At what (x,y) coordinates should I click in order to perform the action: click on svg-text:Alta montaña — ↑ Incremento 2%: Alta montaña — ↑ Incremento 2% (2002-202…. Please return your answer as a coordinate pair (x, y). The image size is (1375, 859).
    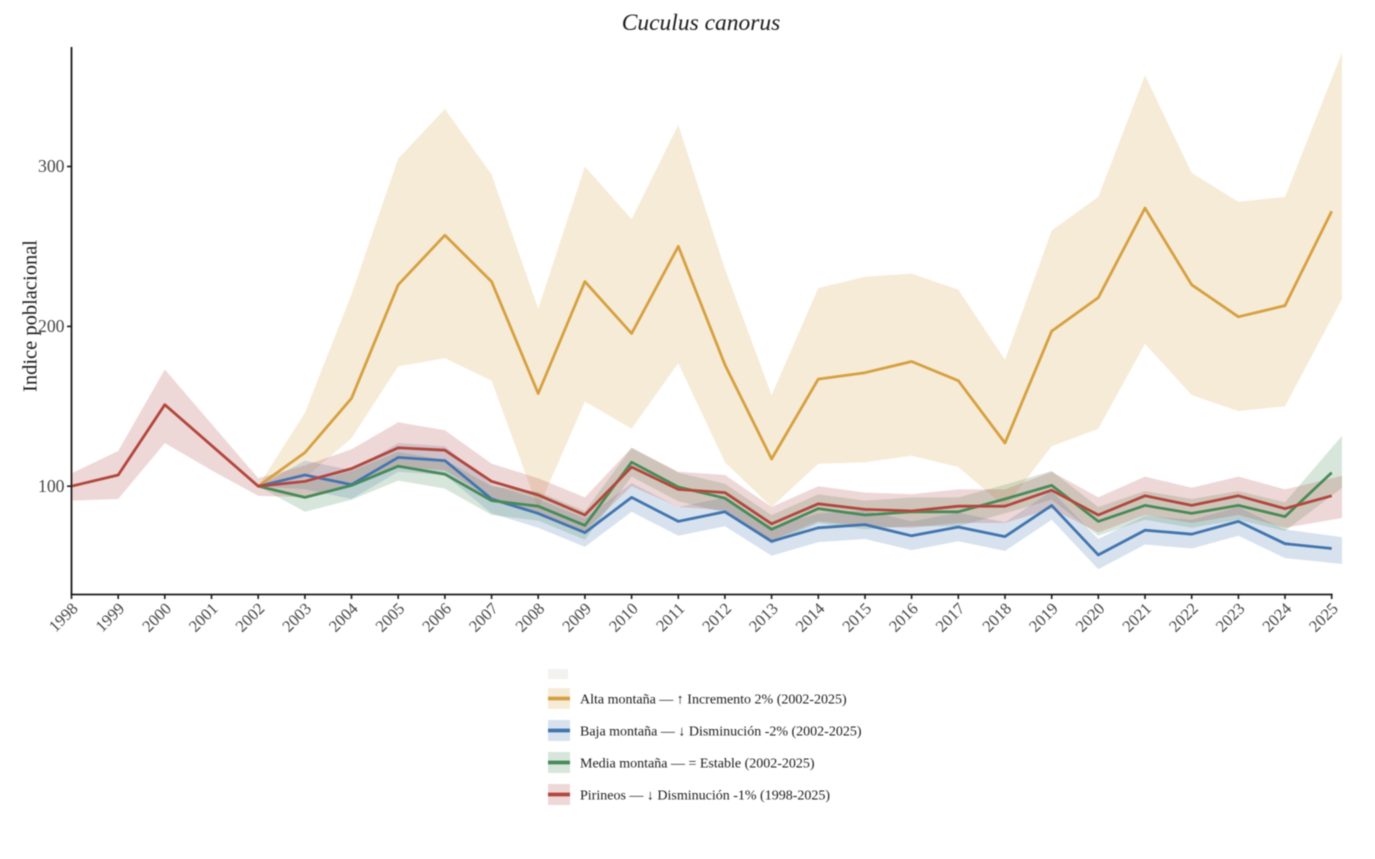
    Looking at the image, I should click on (713, 699).